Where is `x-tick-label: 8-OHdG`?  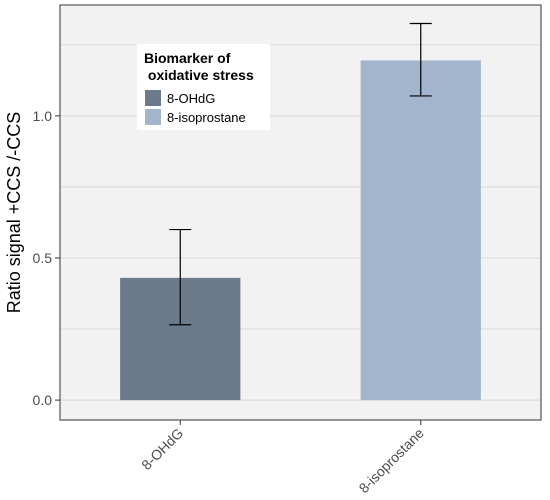
x-tick-label: 8-OHdG is located at coordinates (162, 449).